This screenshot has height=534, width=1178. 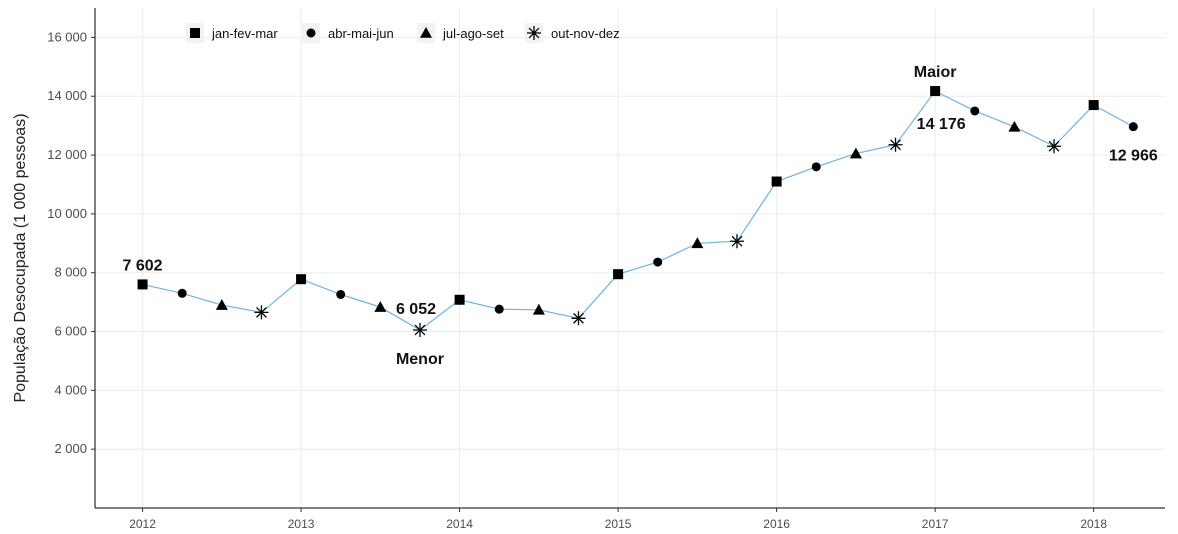 I want to click on y-tick-label: 14 000, so click(x=67, y=95).